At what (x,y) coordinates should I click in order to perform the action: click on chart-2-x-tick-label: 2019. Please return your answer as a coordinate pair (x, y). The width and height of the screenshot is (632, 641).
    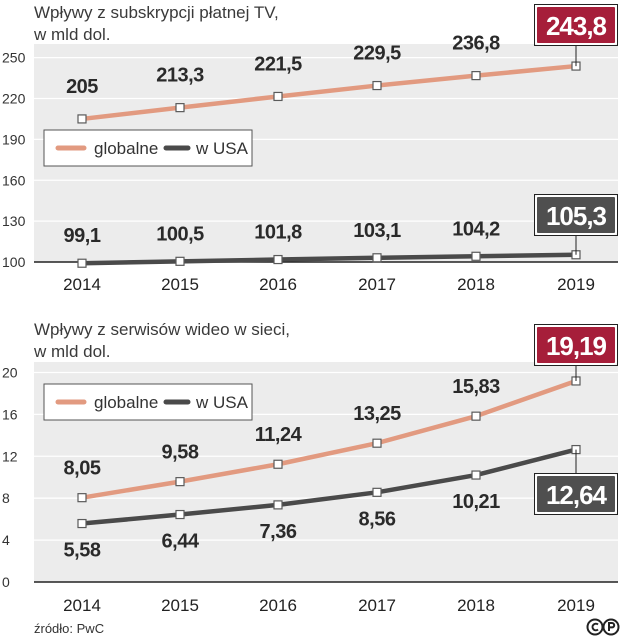
    Looking at the image, I should click on (576, 605).